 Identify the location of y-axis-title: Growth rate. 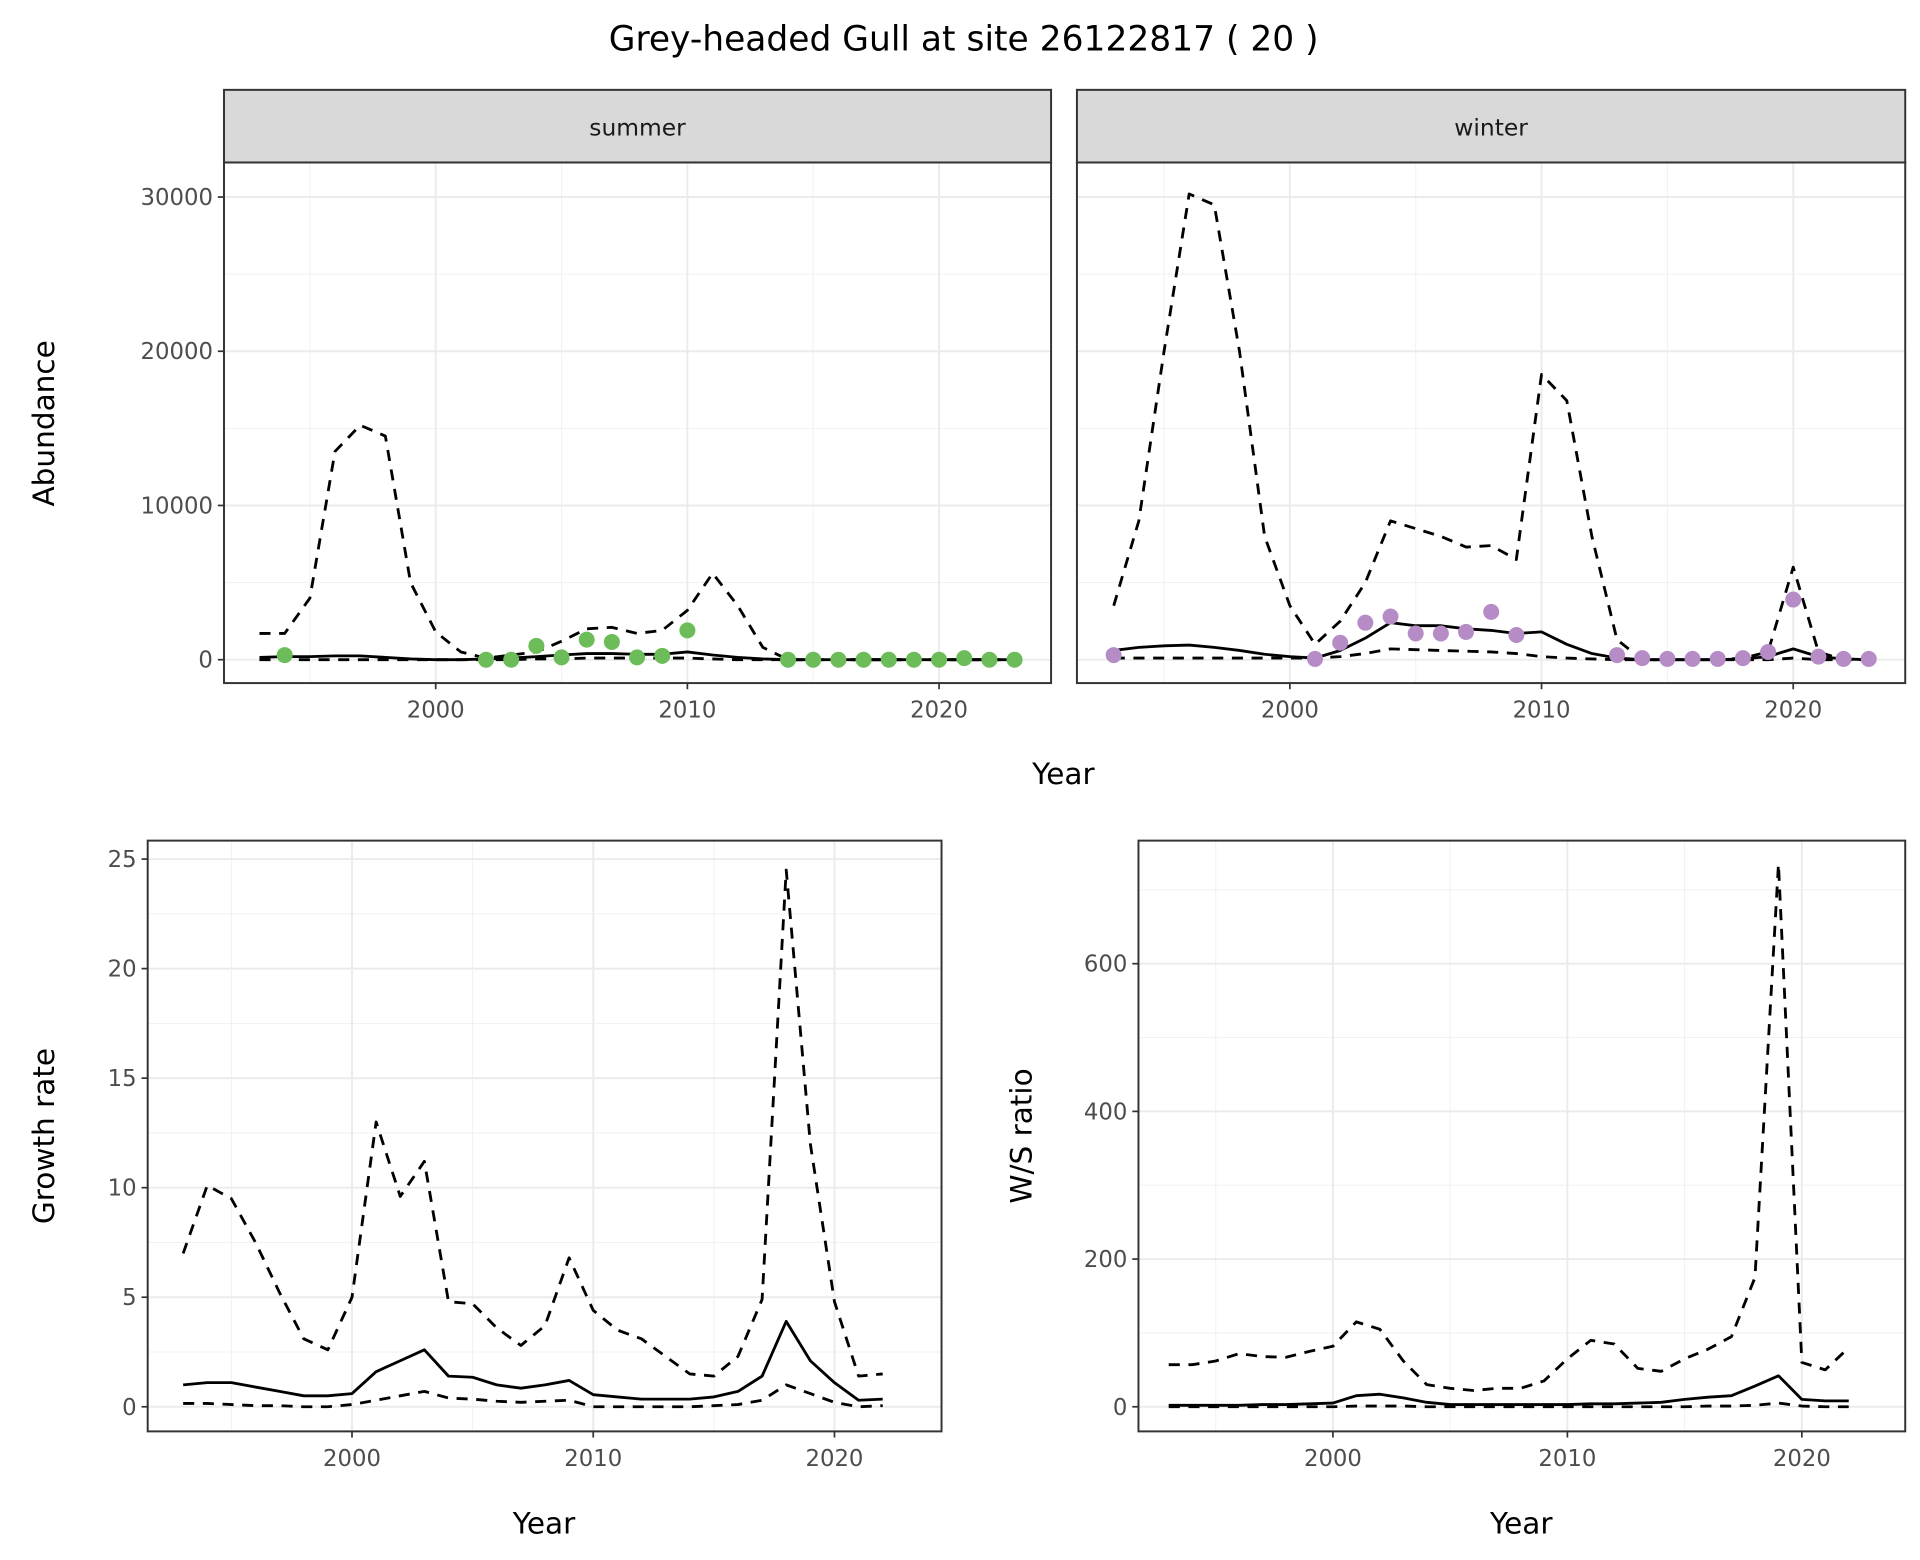
(44, 1136).